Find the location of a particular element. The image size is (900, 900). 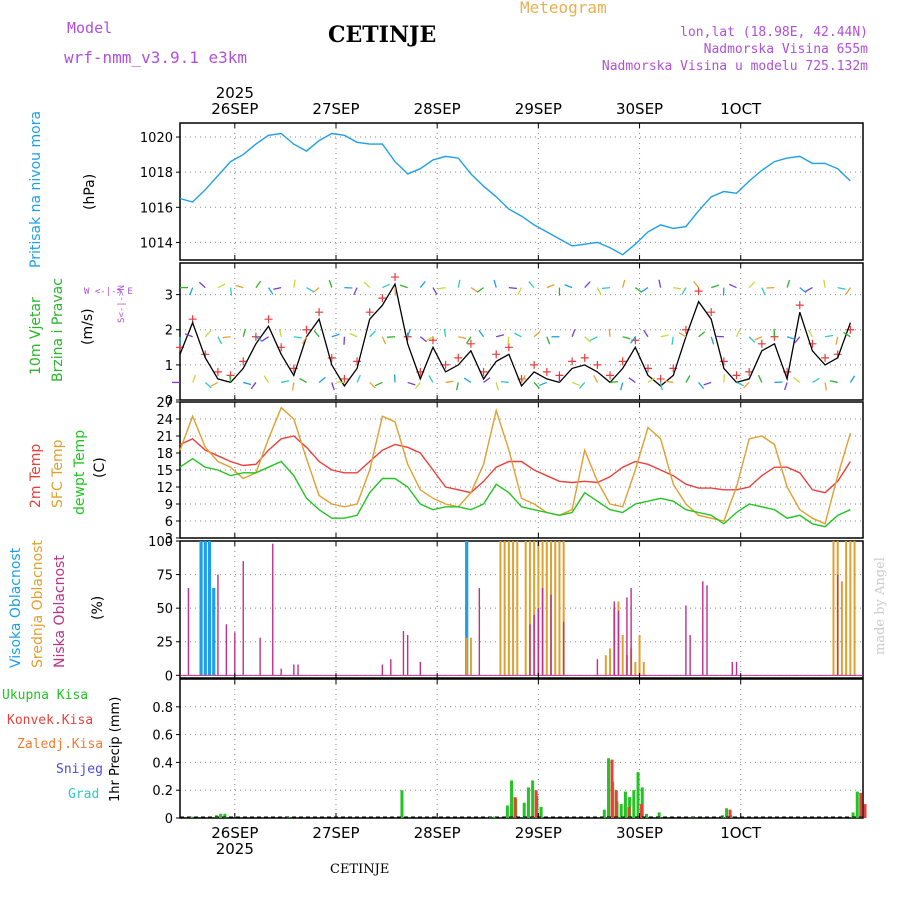

wind-compass-horizontal: W <-|-> E is located at coordinates (108, 292).